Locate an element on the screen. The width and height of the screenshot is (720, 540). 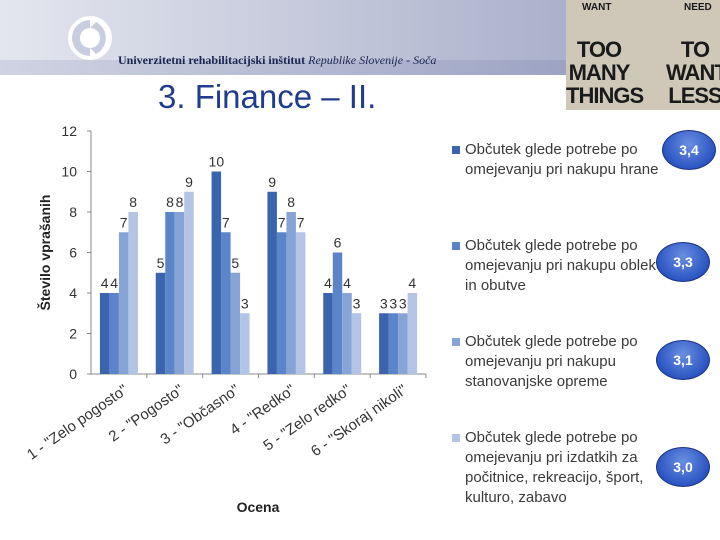
y-tick-label: 12 is located at coordinates (69, 131).